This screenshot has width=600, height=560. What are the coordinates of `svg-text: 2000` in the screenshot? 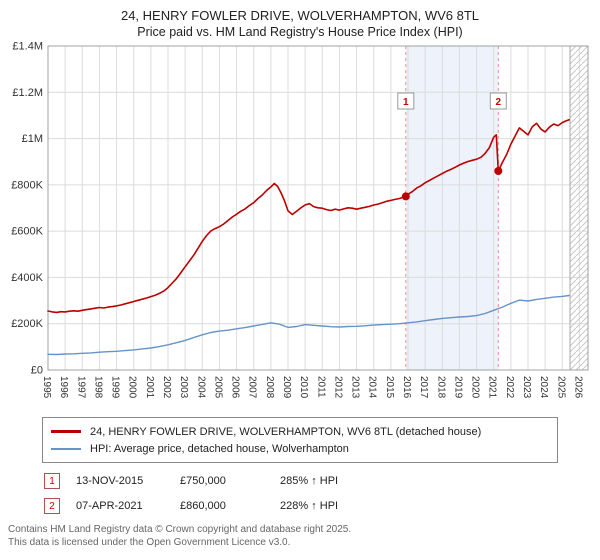 It's located at (132, 387).